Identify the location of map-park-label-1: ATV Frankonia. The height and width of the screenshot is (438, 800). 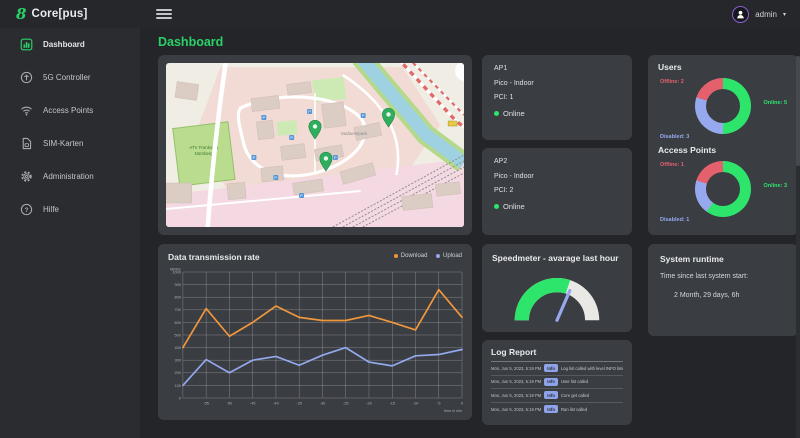
(203, 147).